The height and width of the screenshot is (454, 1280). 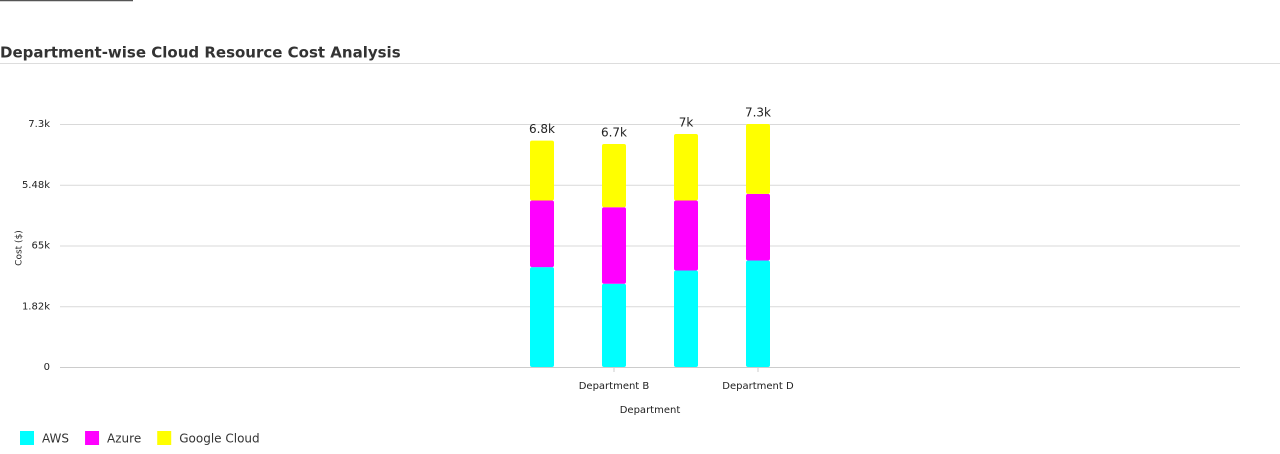 What do you see at coordinates (650, 410) in the screenshot?
I see `x-axis-label: Department` at bounding box center [650, 410].